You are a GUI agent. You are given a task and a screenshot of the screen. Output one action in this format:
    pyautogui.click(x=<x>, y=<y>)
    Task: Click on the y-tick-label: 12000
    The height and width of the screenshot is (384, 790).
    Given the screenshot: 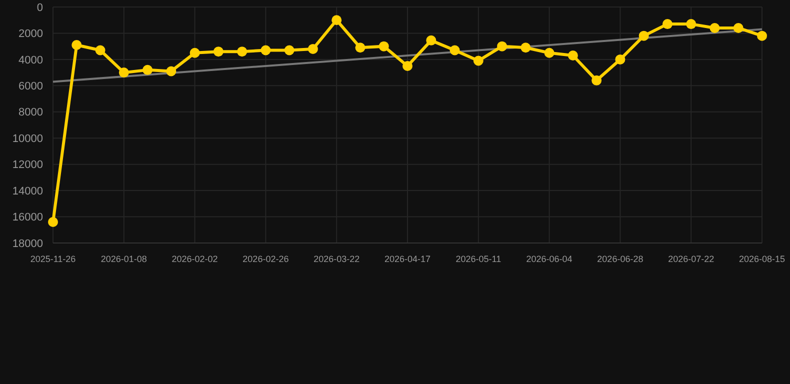 What is the action you would take?
    pyautogui.click(x=27, y=165)
    